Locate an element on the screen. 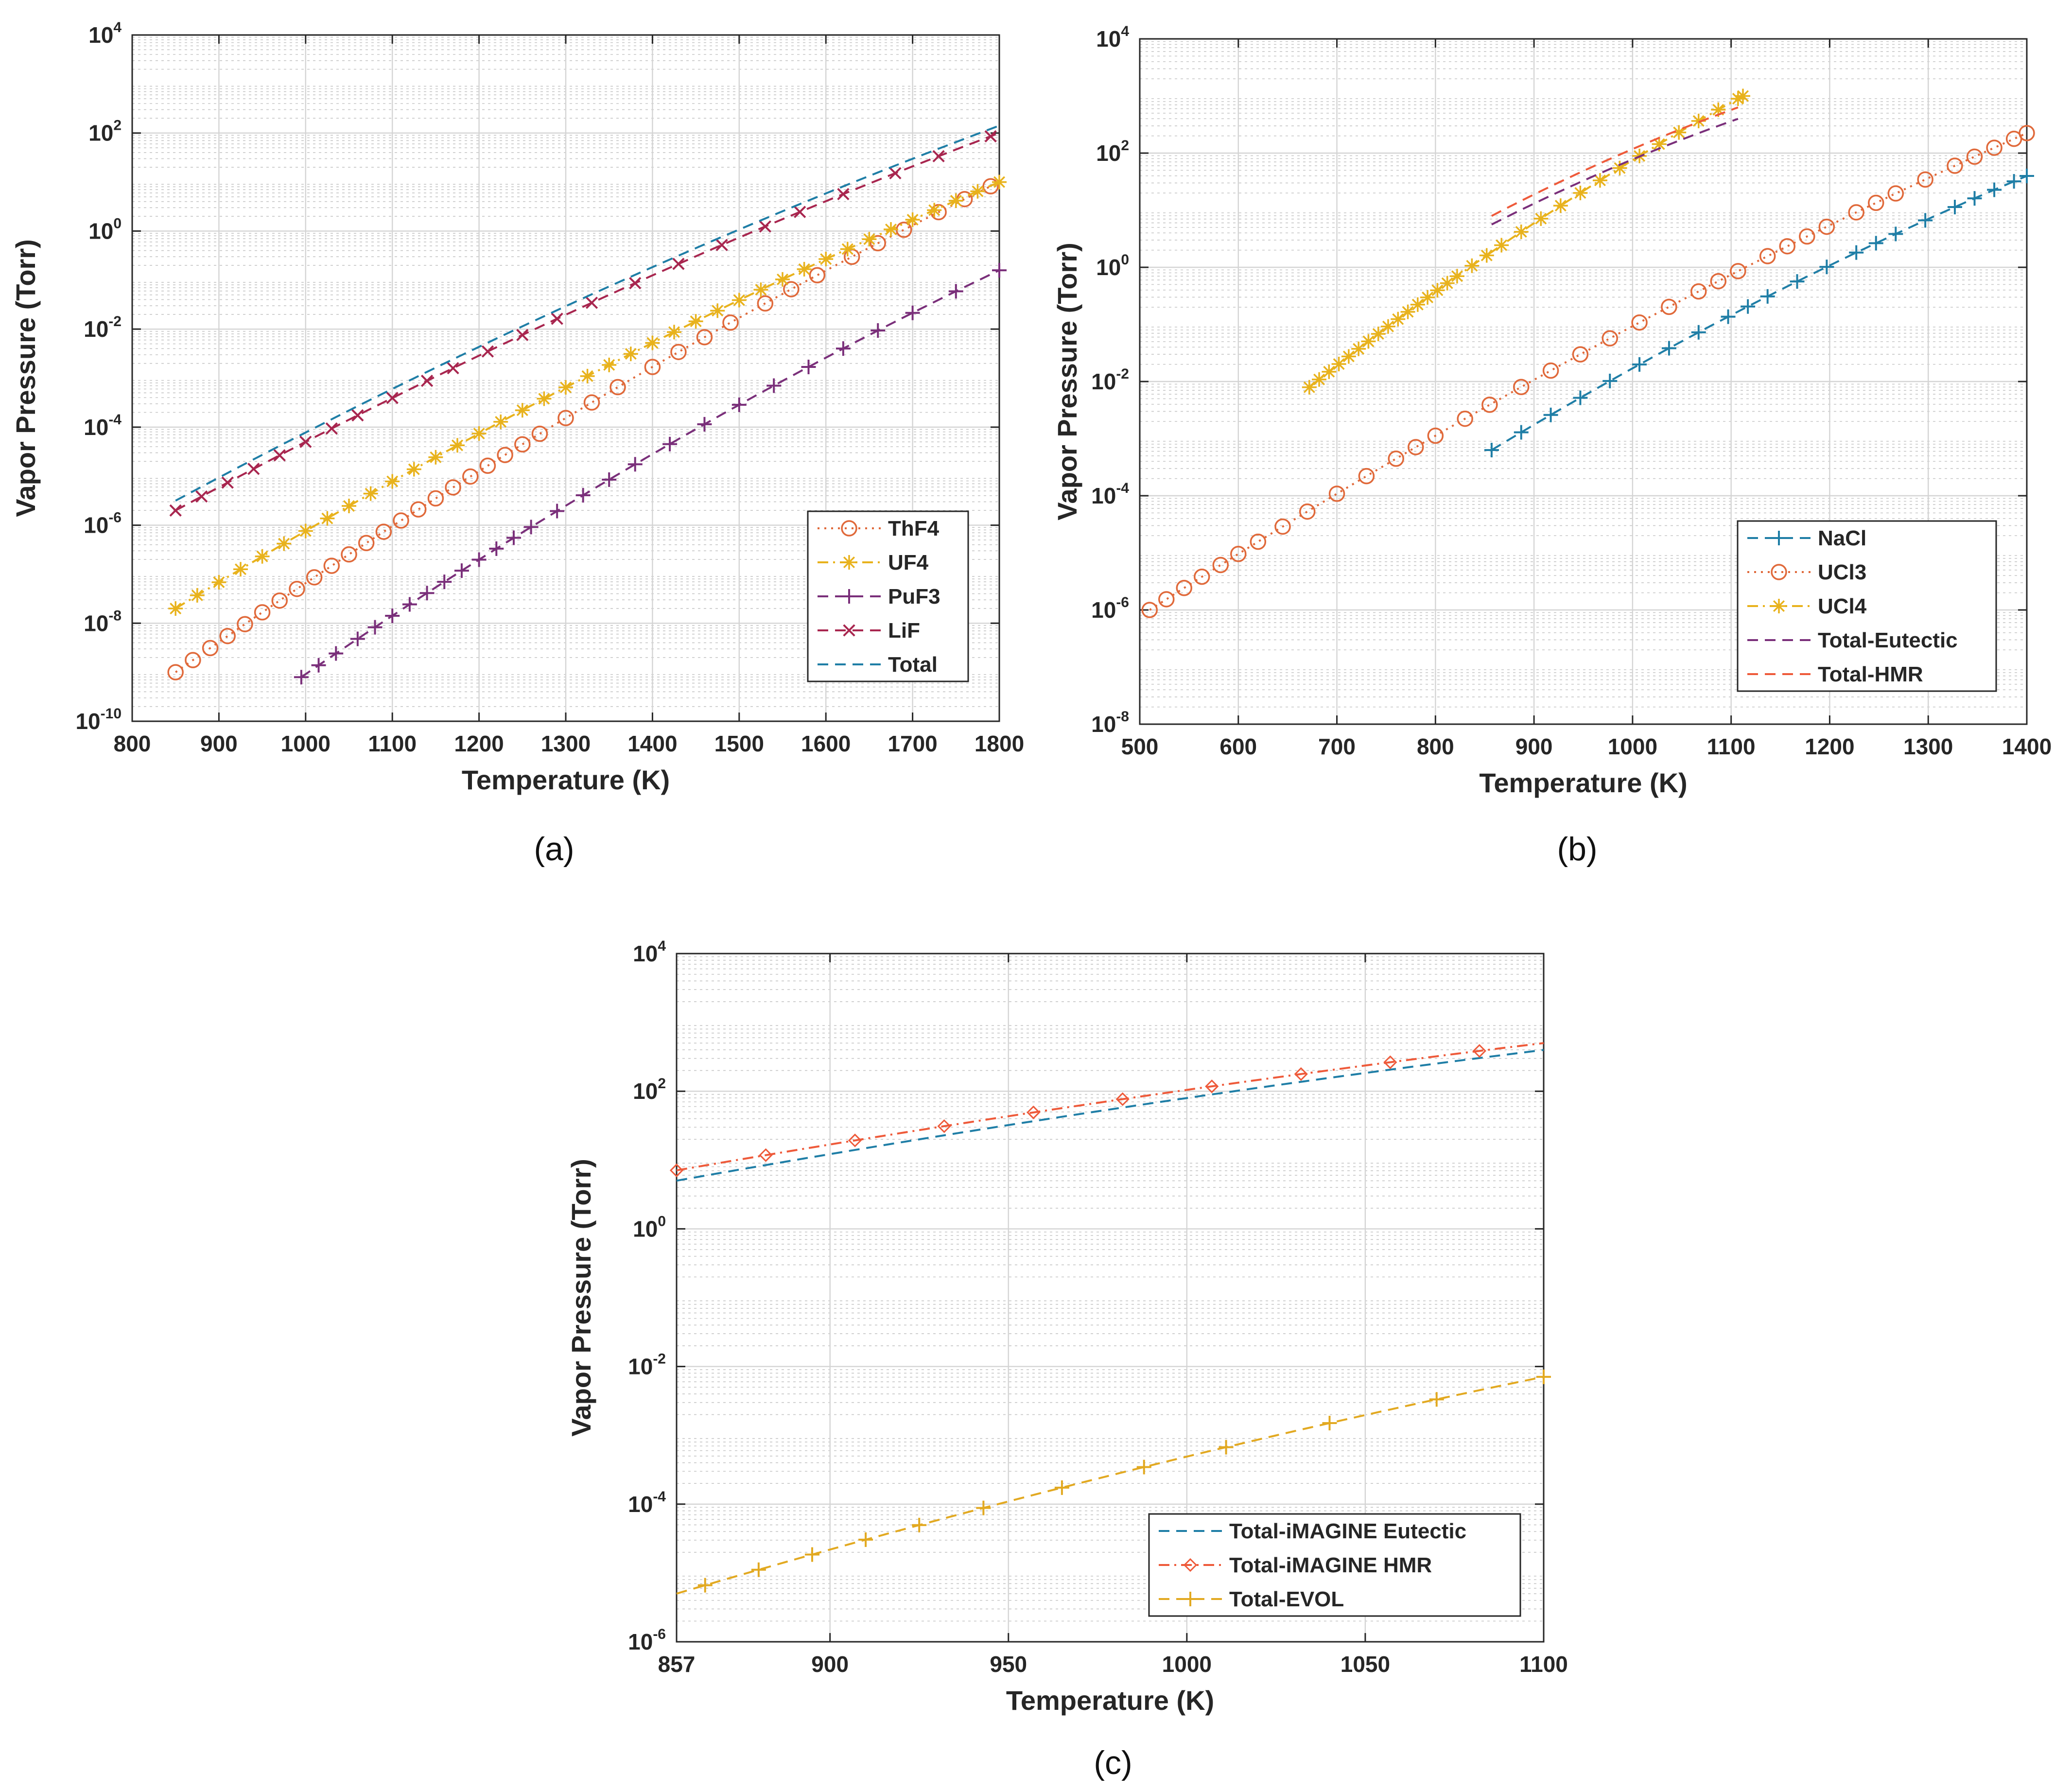 The image size is (2072, 1791). legend-entry: PuF3 is located at coordinates (914, 597).